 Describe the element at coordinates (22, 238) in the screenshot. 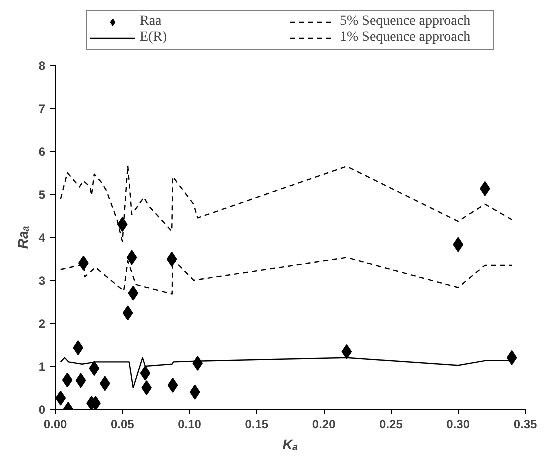

I see `y-axis-title: Raₐ` at that location.